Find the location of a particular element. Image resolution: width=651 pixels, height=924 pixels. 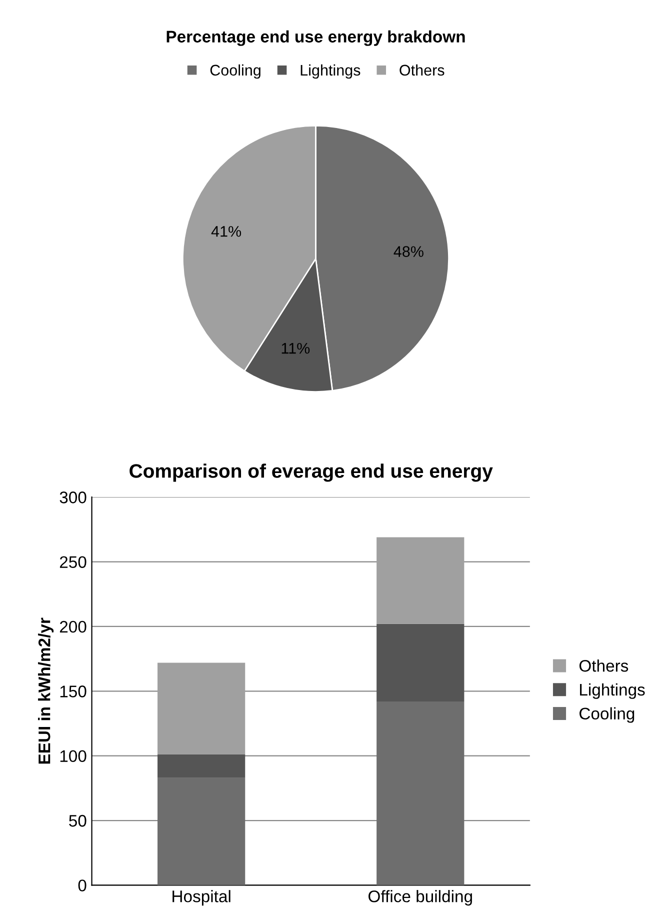

y-axis-title: EEUI in kWh/m2/yr is located at coordinates (46, 691).